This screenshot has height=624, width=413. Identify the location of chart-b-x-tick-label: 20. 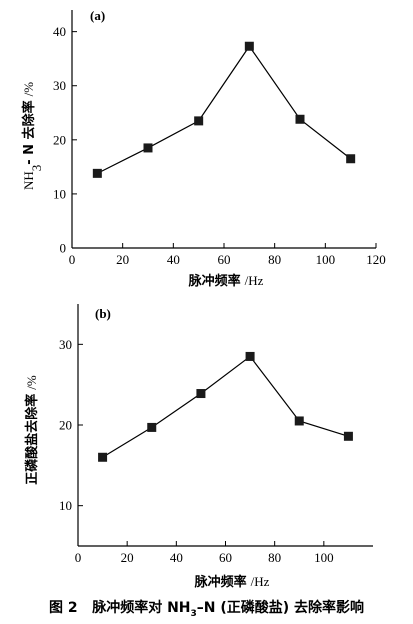
(127, 557).